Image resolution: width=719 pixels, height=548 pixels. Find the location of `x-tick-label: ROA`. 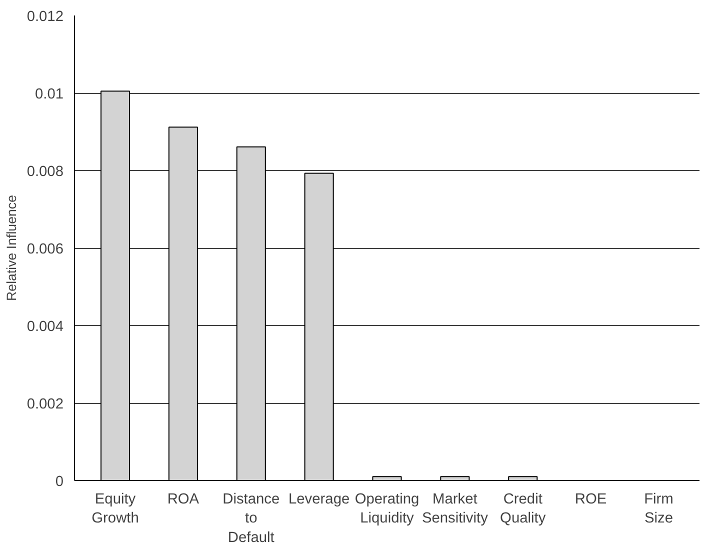

x-tick-label: ROA is located at coordinates (183, 500).